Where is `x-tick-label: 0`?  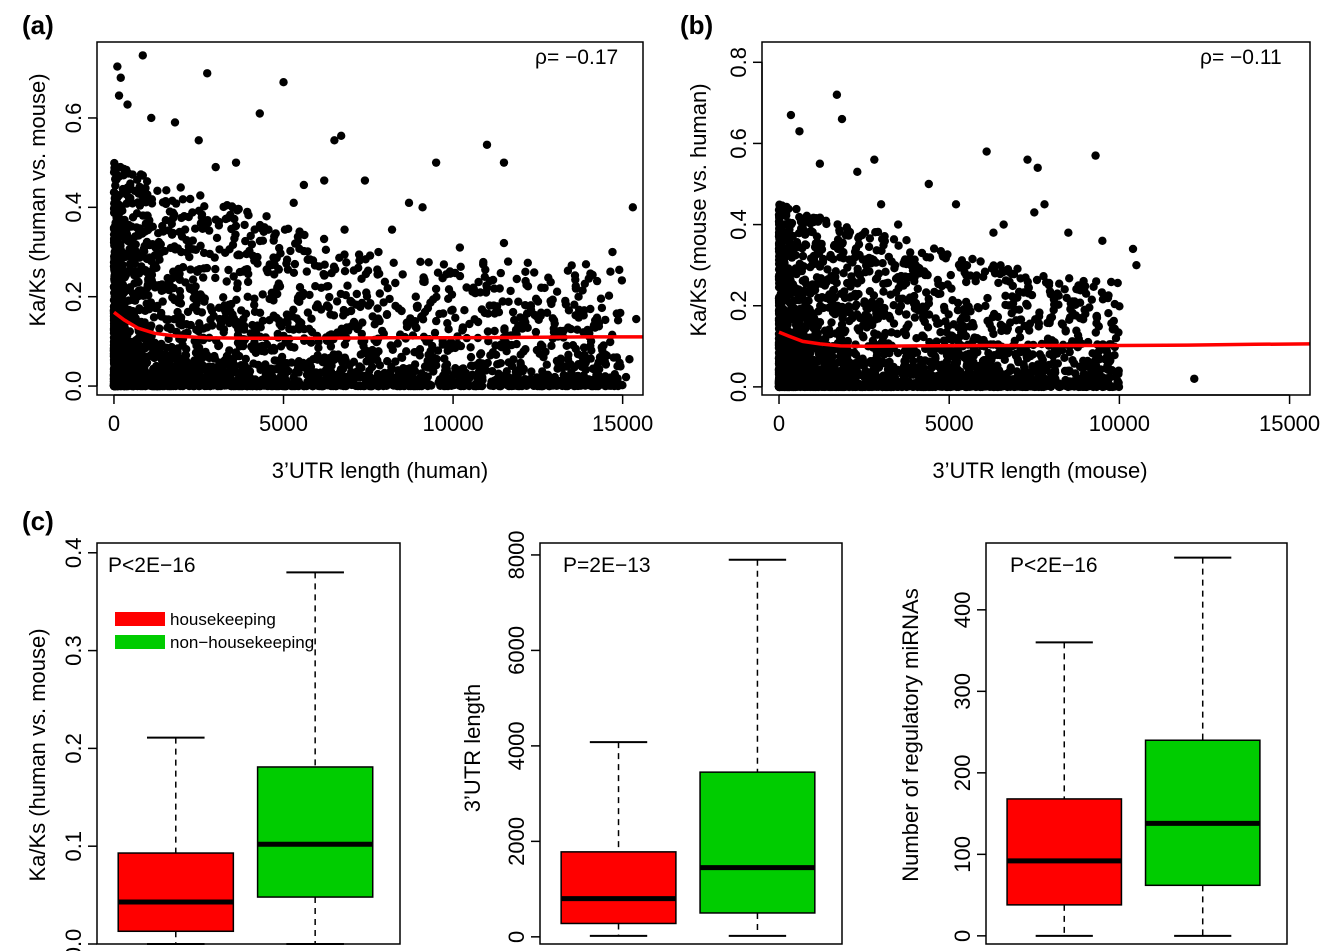
x-tick-label: 0 is located at coordinates (114, 423).